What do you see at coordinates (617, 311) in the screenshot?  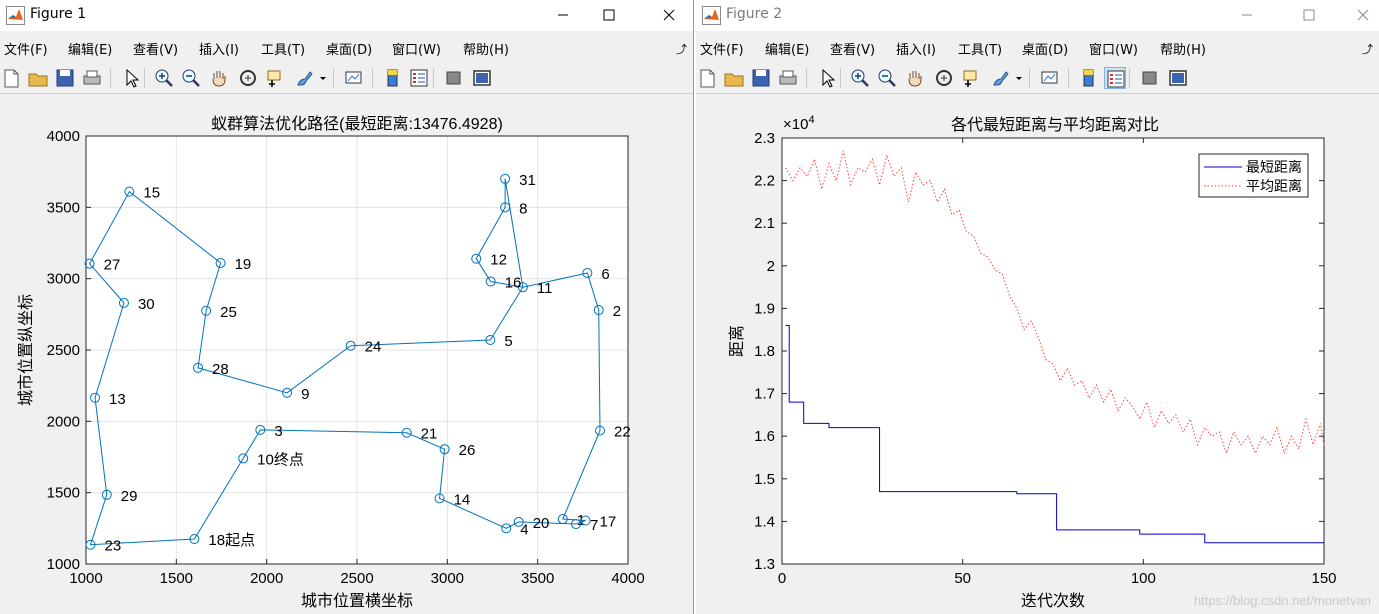 I see `city-label: 2` at bounding box center [617, 311].